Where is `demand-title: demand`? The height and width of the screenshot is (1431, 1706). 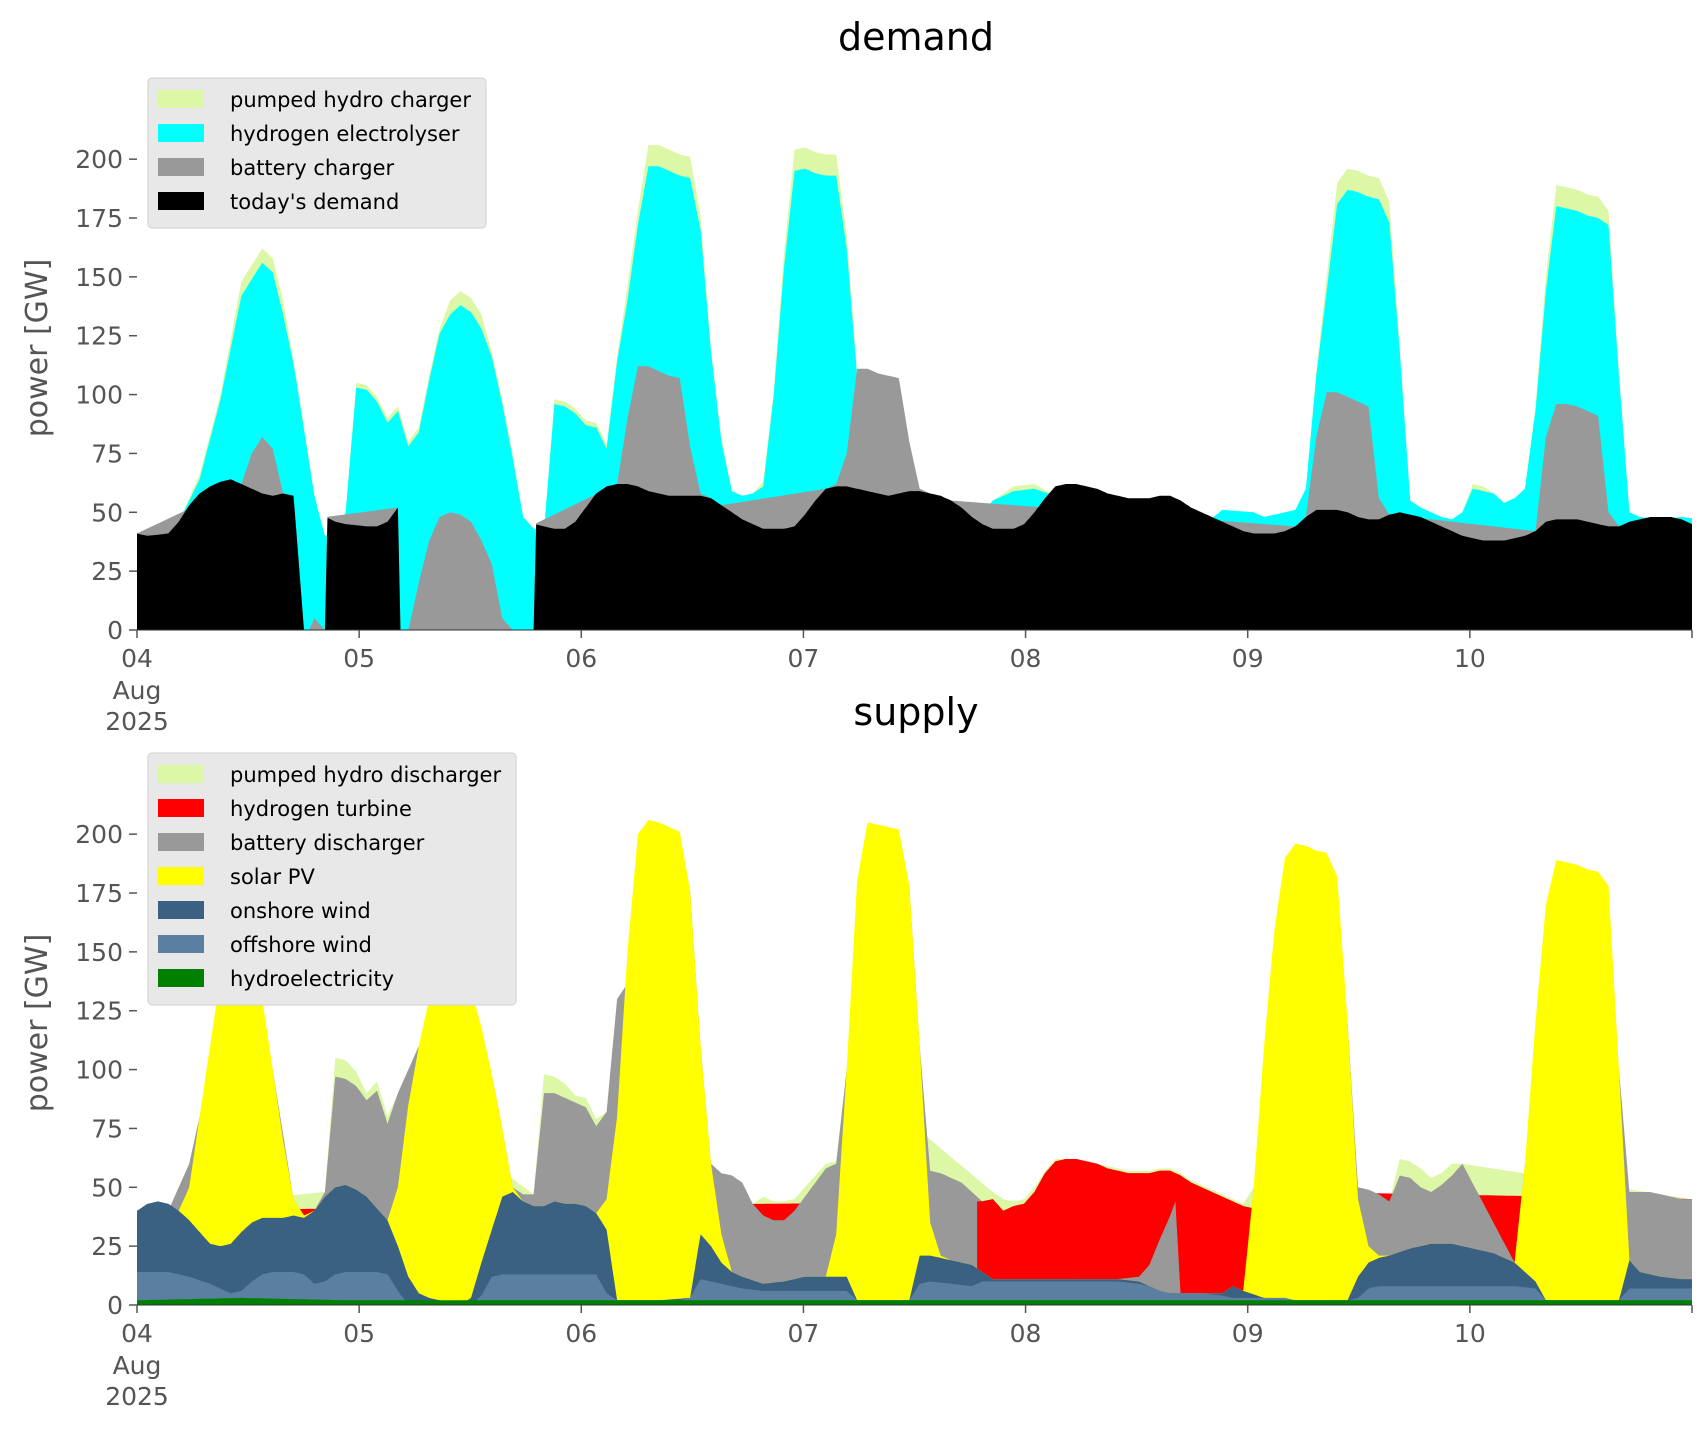 demand-title: demand is located at coordinates (916, 37).